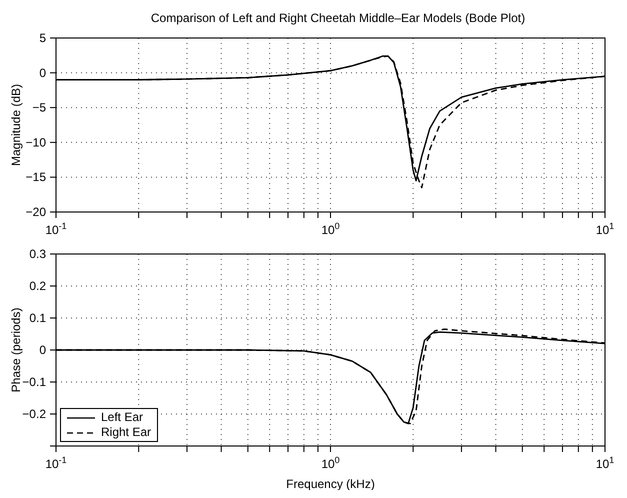 Image resolution: width=627 pixels, height=498 pixels. Describe the element at coordinates (37, 286) in the screenshot. I see `y-tick-label: 0.2` at that location.